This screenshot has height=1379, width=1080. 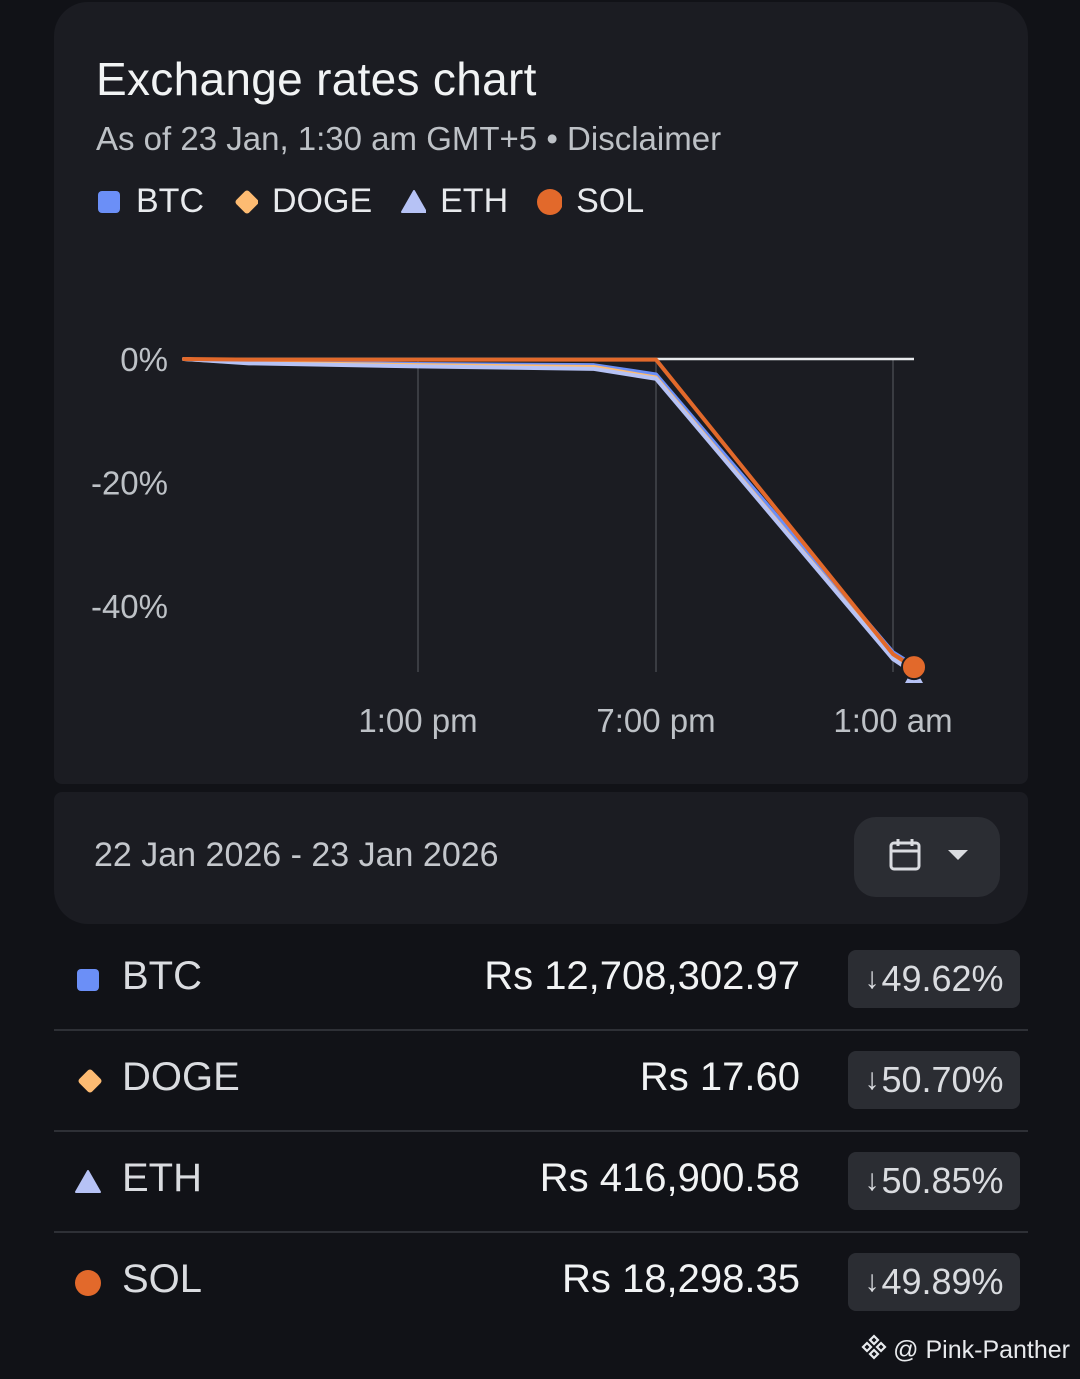 I want to click on legend-label: DOGE, so click(x=322, y=201).